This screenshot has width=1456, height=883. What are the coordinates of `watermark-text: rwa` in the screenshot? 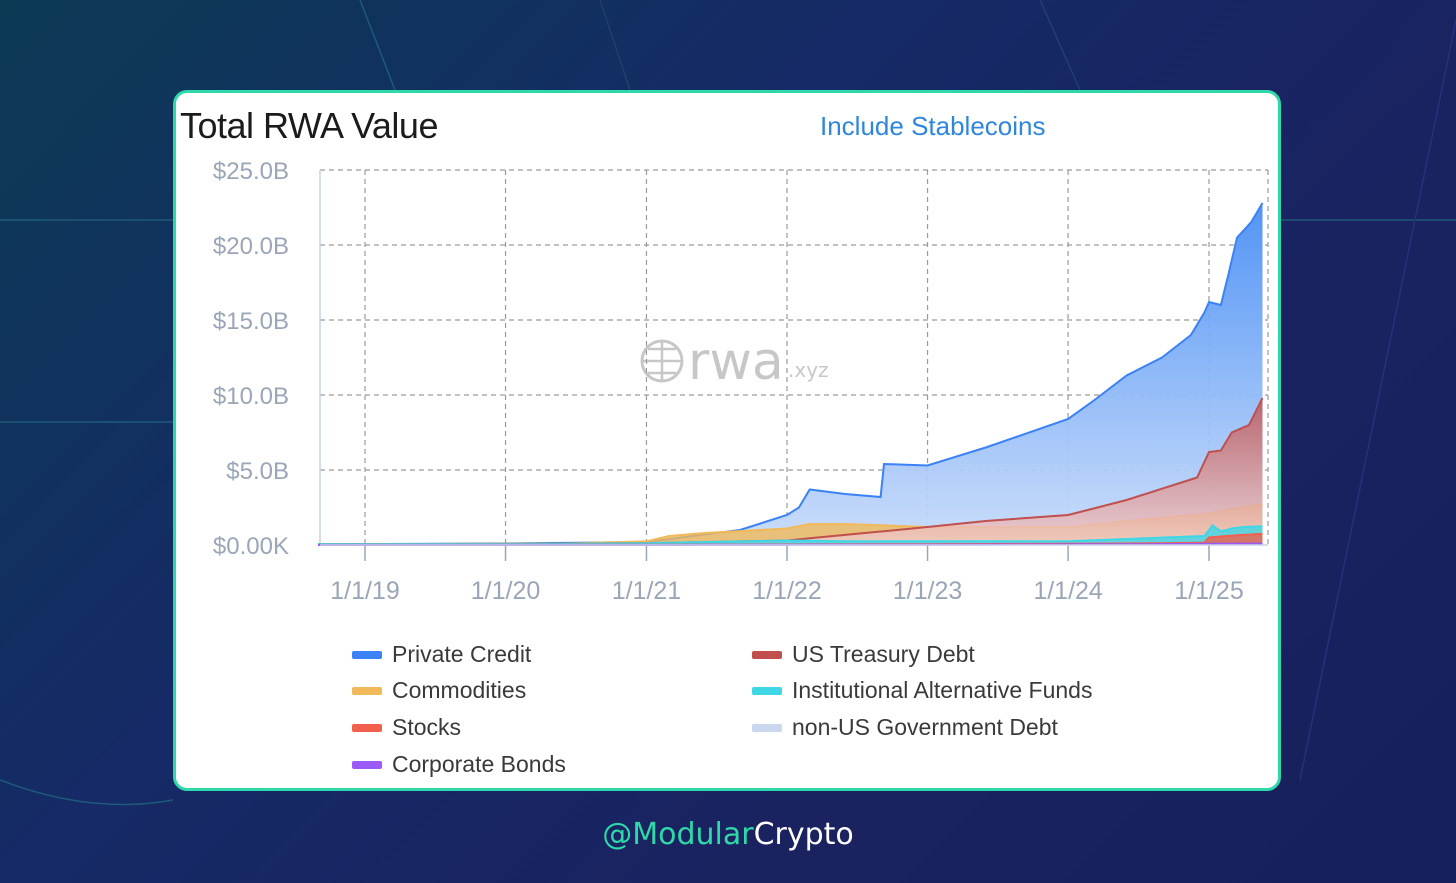 It's located at (736, 362).